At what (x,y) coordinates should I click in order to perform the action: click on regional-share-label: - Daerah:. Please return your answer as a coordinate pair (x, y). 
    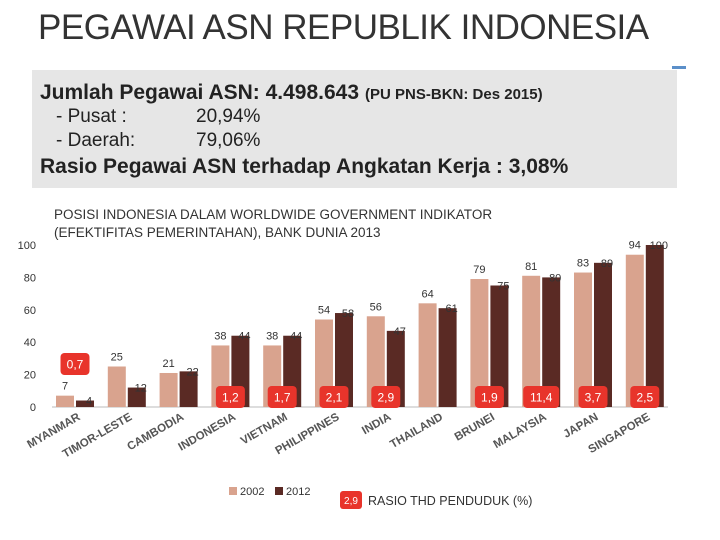
    Looking at the image, I should click on (96, 140).